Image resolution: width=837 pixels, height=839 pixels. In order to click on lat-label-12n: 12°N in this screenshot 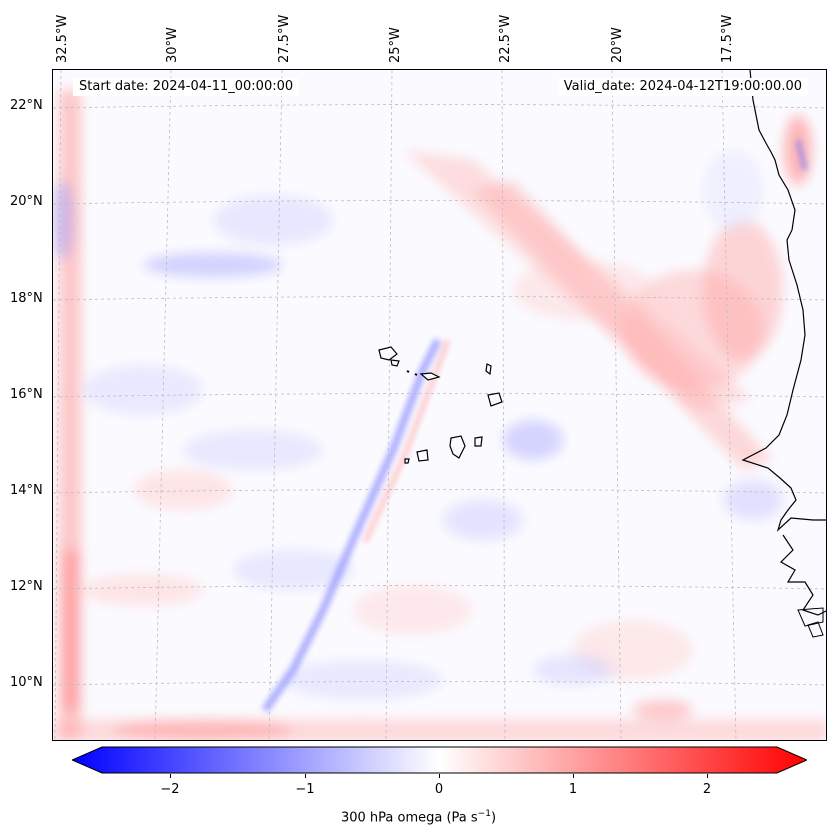, I will do `click(26, 586)`.